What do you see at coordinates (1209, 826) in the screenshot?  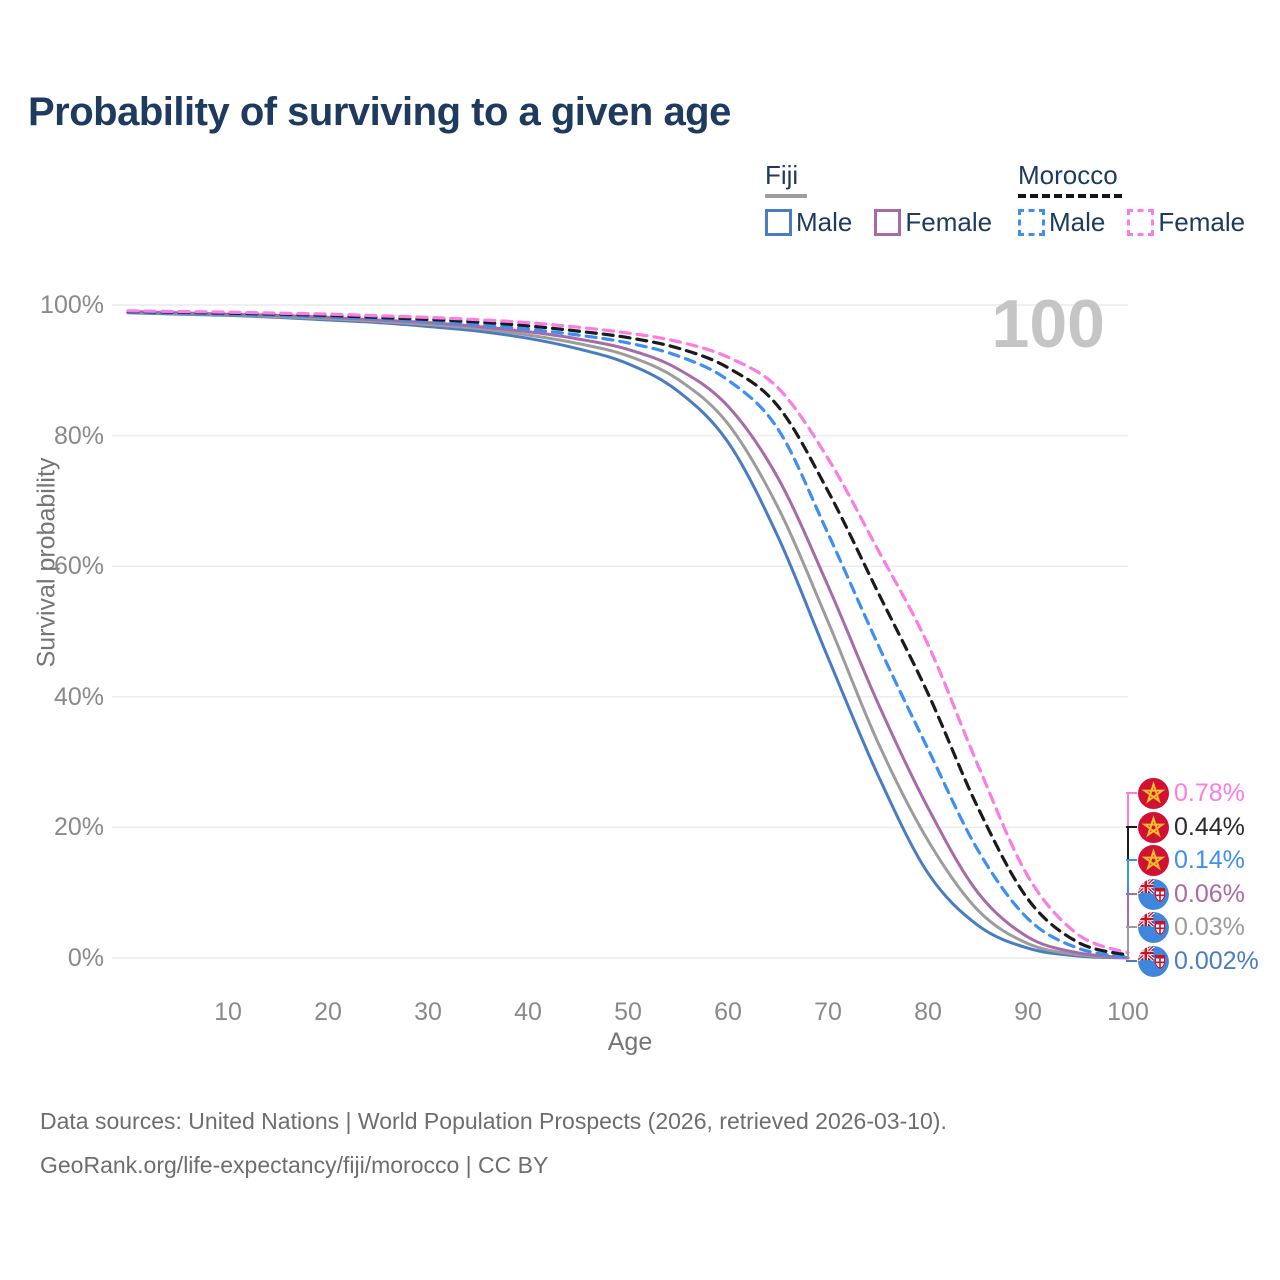 I see `end-label-value: 0.44%` at bounding box center [1209, 826].